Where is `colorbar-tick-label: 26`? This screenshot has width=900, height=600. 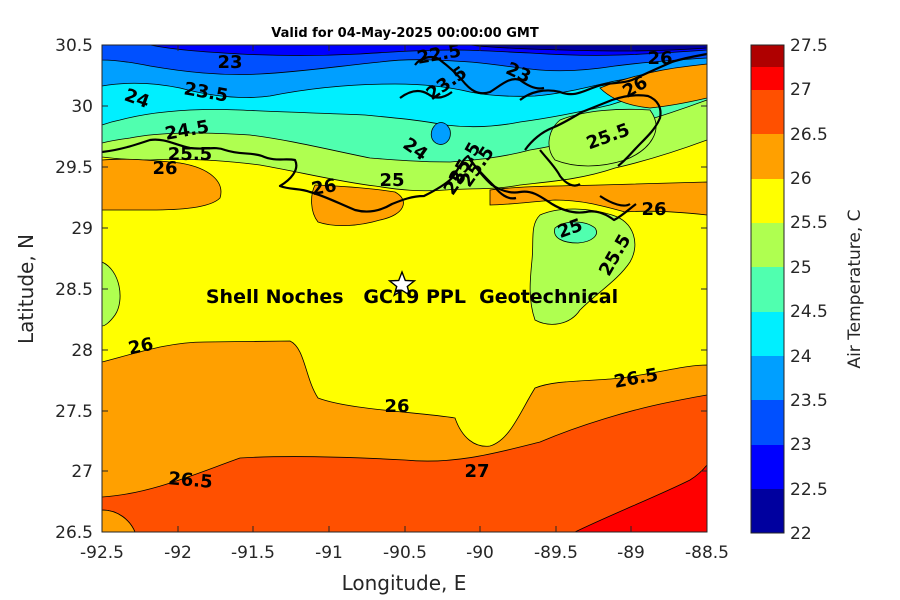 colorbar-tick-label: 26 is located at coordinates (801, 179).